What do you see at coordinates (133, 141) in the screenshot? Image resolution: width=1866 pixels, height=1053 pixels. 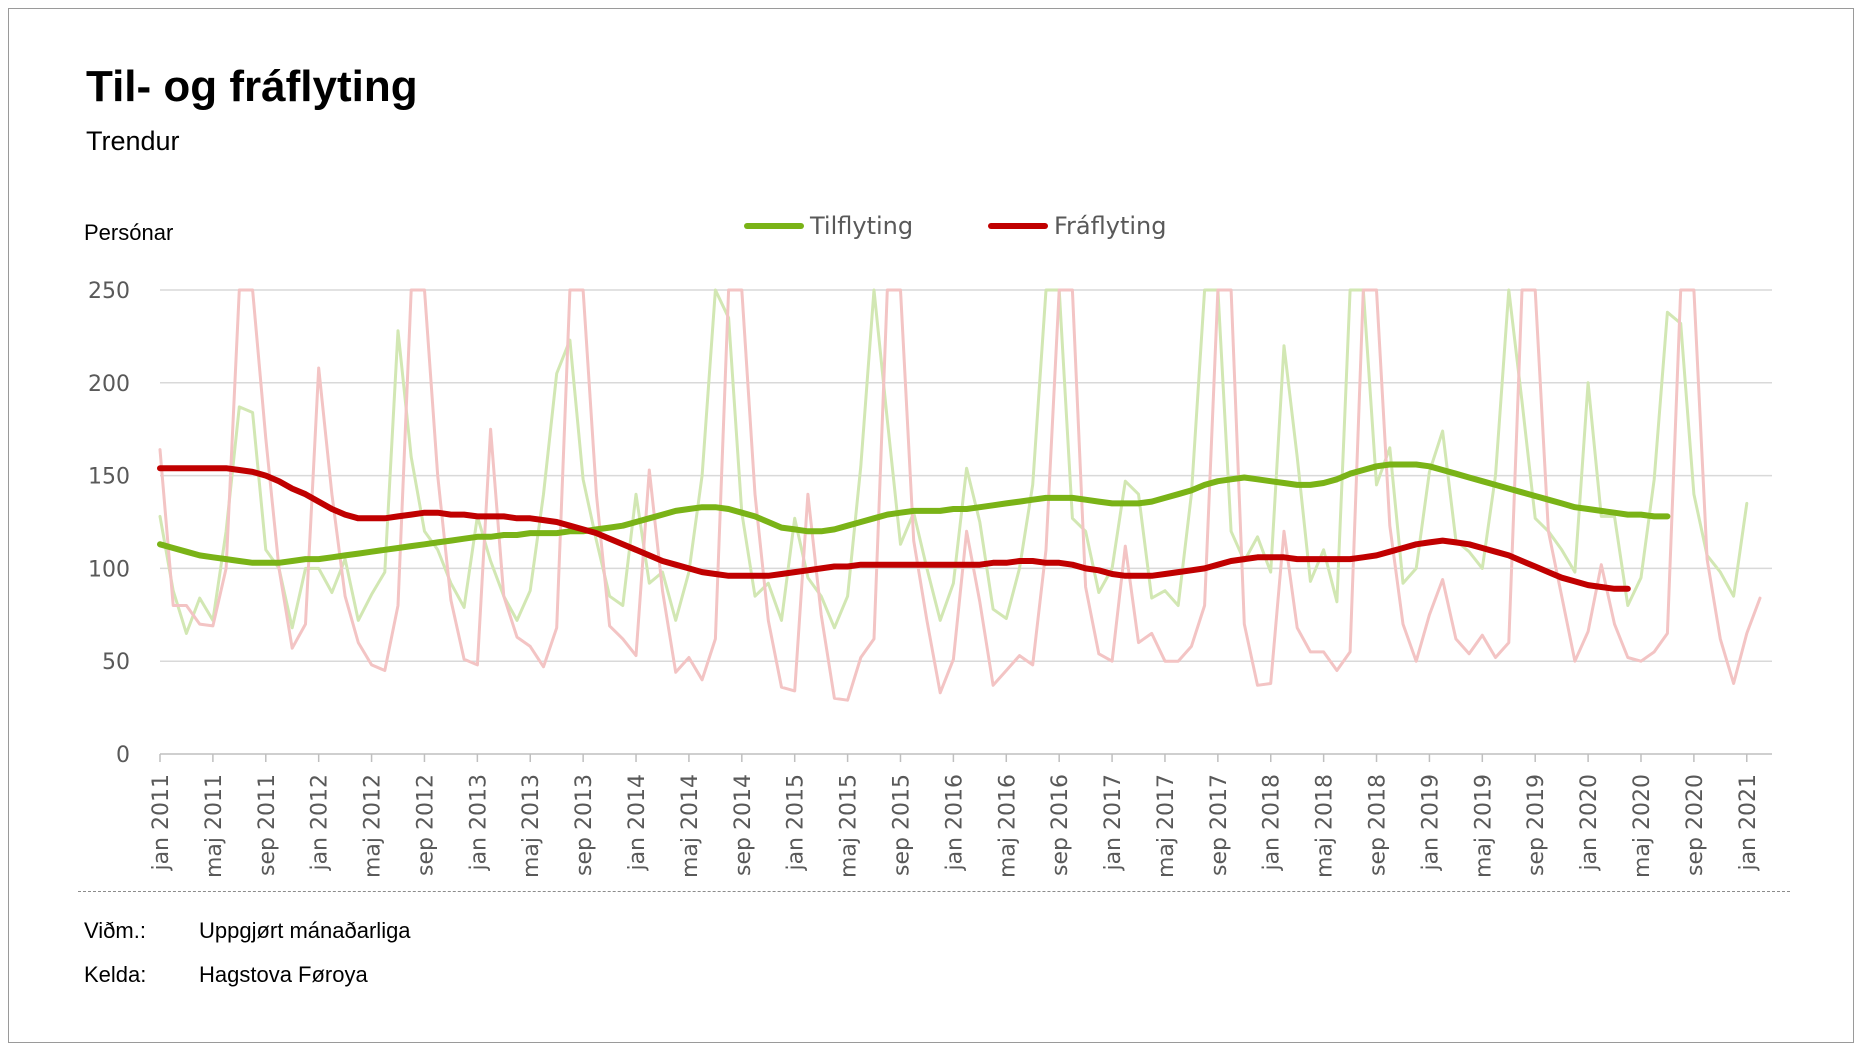 I see `page-subtitle: Trendur` at bounding box center [133, 141].